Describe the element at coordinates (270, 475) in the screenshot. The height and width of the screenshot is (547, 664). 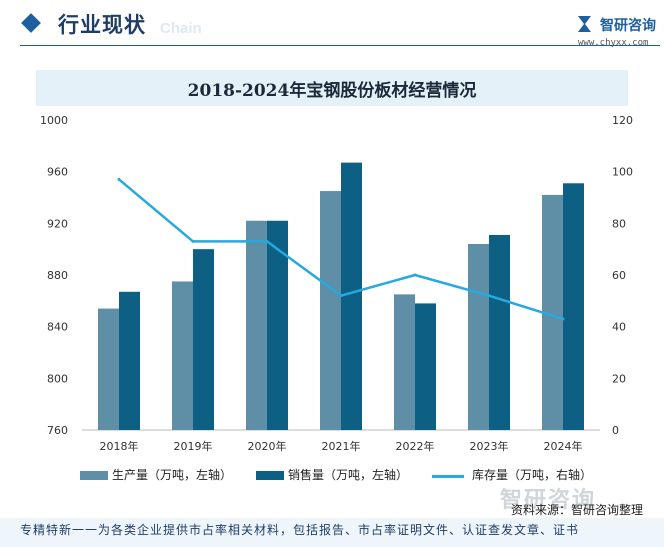
I see `legend-swatch-sales` at that location.